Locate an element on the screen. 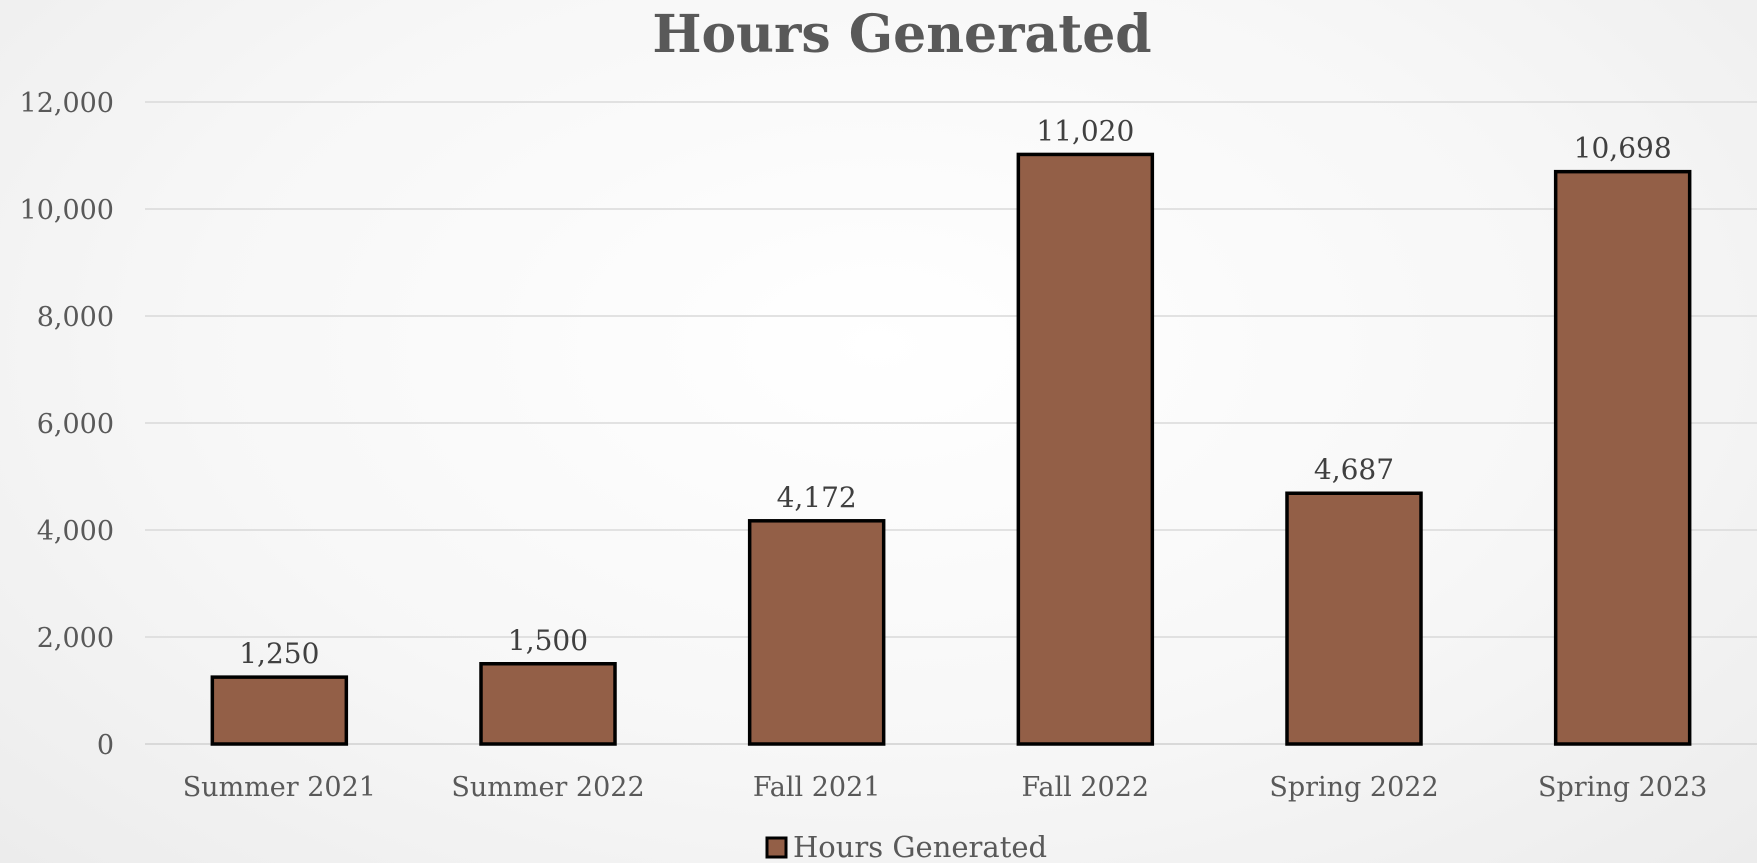 The height and width of the screenshot is (863, 1757). y-tick-label: 8,000 is located at coordinates (75, 317).